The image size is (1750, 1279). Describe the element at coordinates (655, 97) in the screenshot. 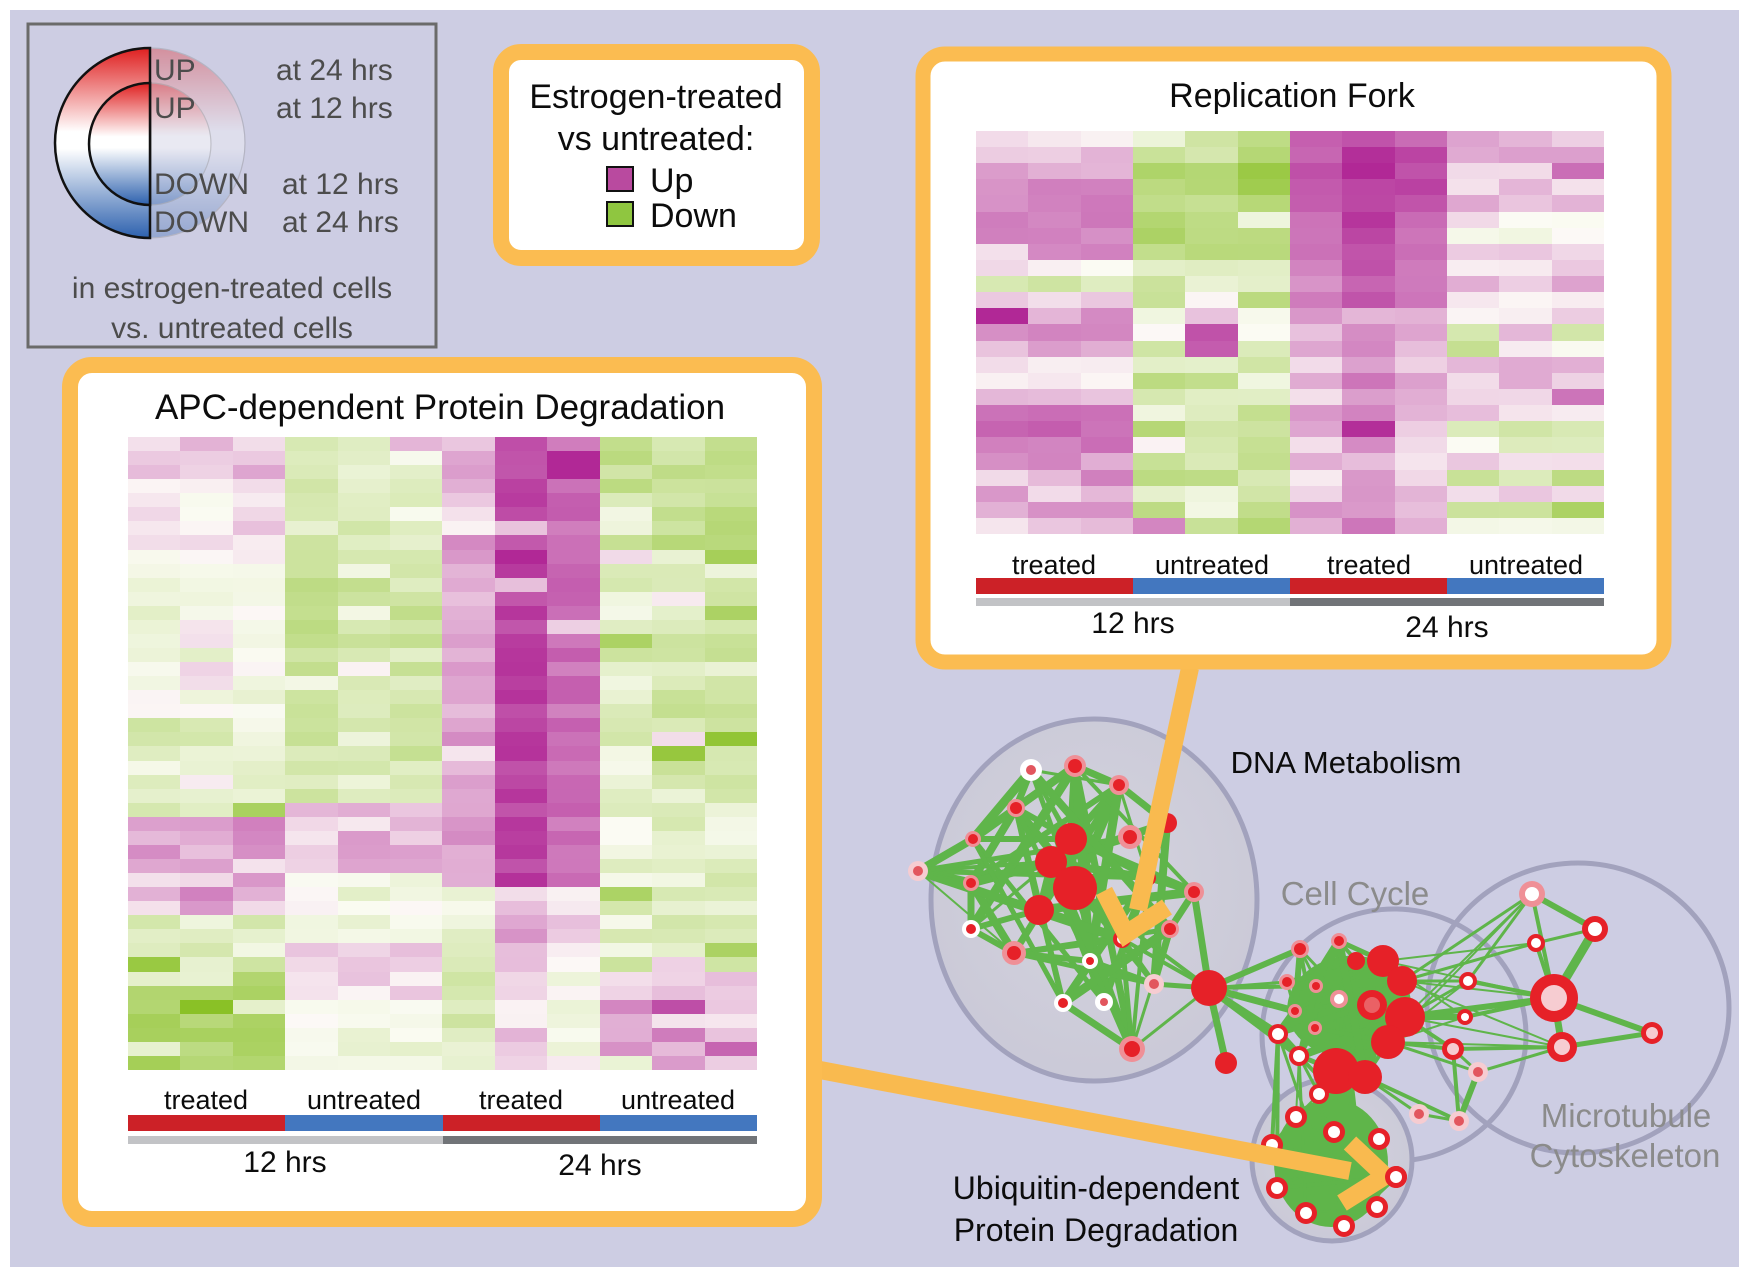

I see `svg-text: Estrogen-treated` at that location.